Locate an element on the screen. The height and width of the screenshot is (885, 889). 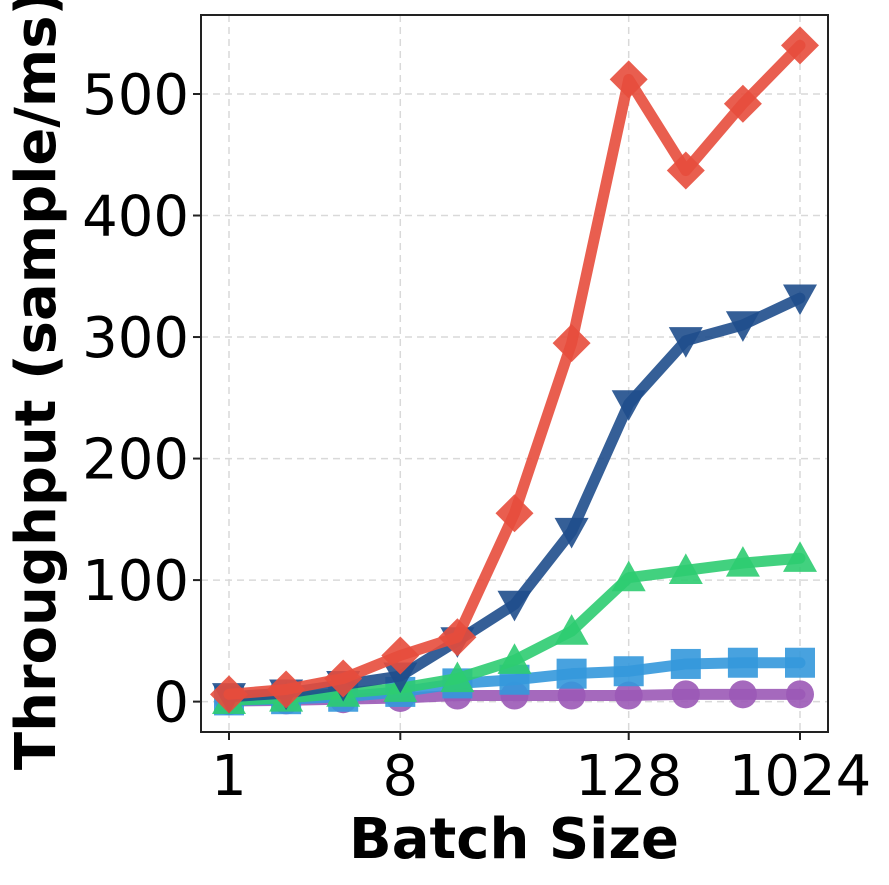
x-tick-label: 1024 is located at coordinates (800, 776).